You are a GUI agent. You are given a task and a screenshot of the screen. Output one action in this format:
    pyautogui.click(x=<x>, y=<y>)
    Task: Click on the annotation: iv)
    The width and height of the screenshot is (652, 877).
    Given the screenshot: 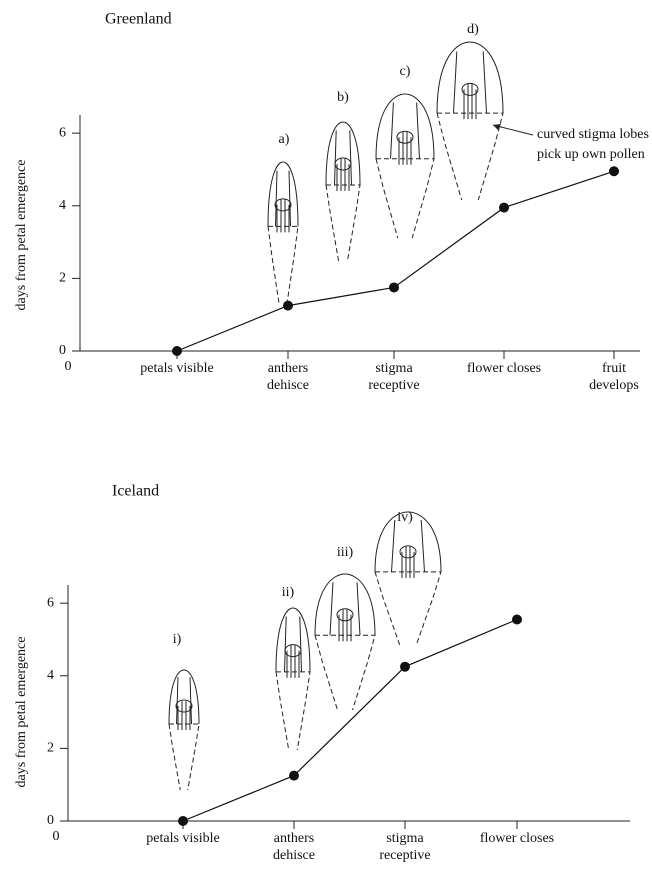 What is the action you would take?
    pyautogui.click(x=405, y=517)
    